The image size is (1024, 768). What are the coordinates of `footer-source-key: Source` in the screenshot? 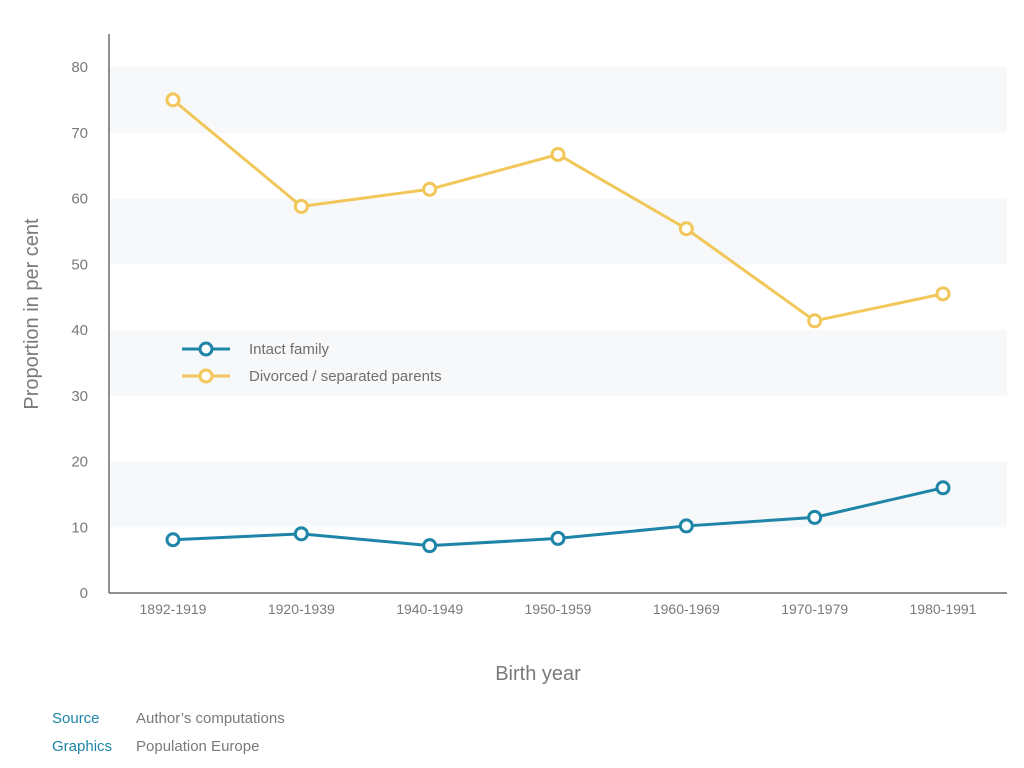 It's located at (76, 718).